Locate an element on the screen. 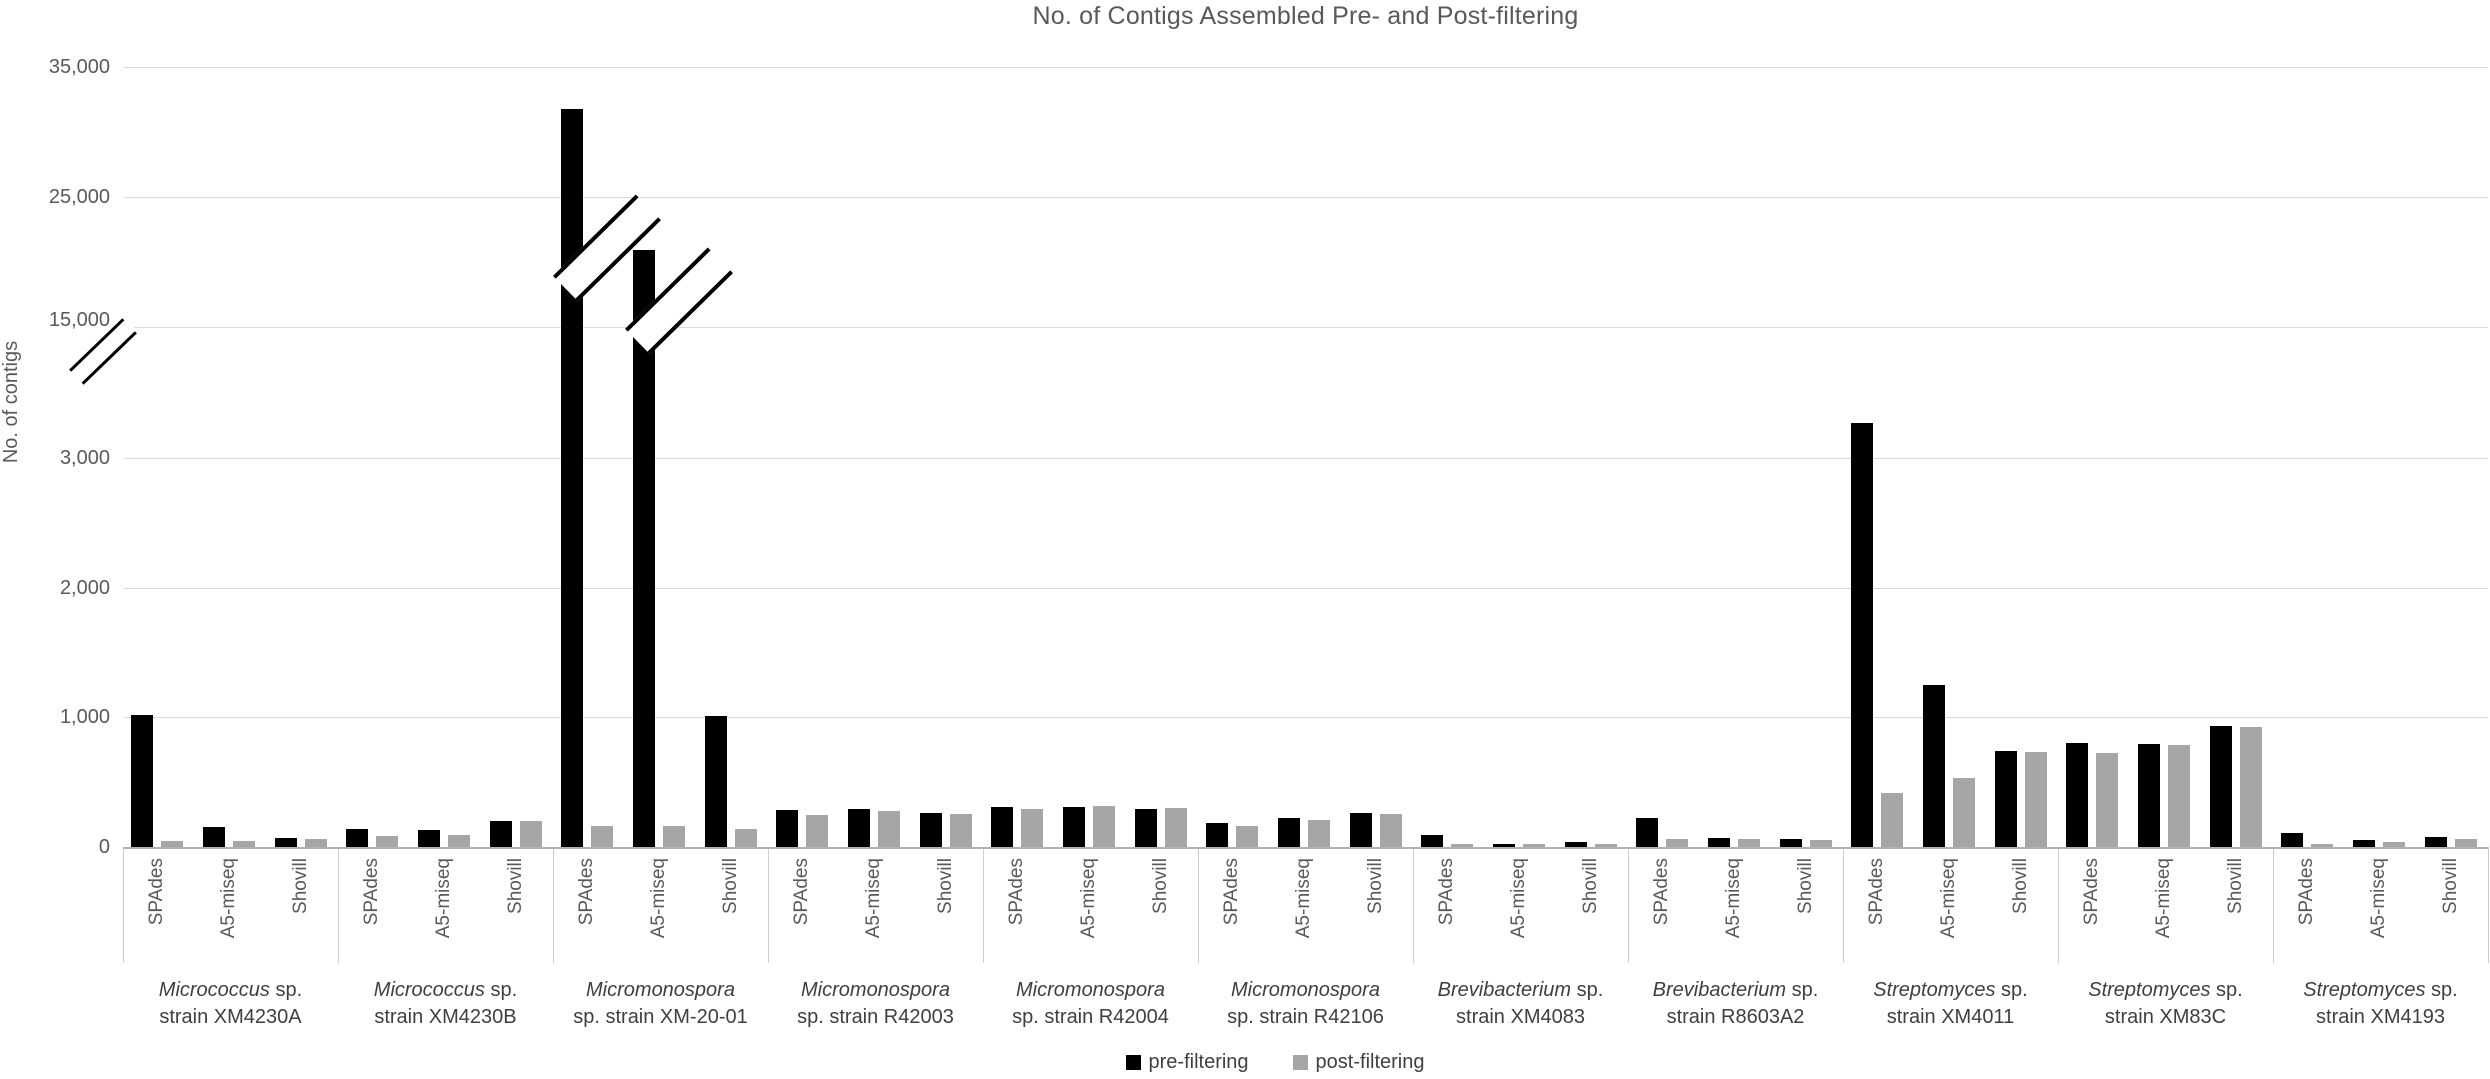 The image size is (2490, 1079). group-label-strain: Brevibacterium sp. strain R8603A2 is located at coordinates (1735, 1003).